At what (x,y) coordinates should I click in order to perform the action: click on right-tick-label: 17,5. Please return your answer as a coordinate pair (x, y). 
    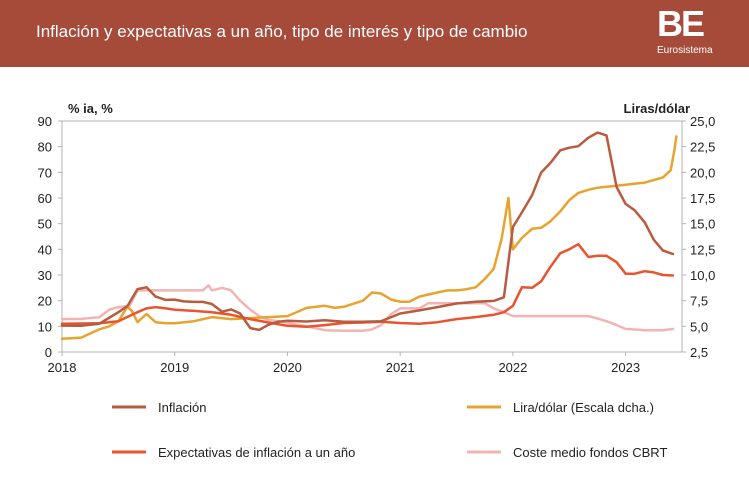
    Looking at the image, I should click on (702, 198).